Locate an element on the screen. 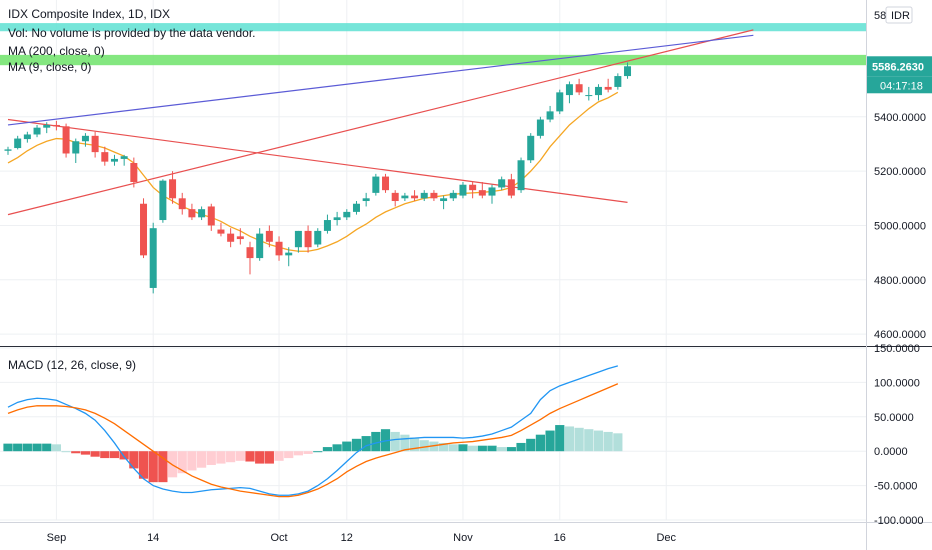  current-price-label: 5586.2630 is located at coordinates (898, 67).